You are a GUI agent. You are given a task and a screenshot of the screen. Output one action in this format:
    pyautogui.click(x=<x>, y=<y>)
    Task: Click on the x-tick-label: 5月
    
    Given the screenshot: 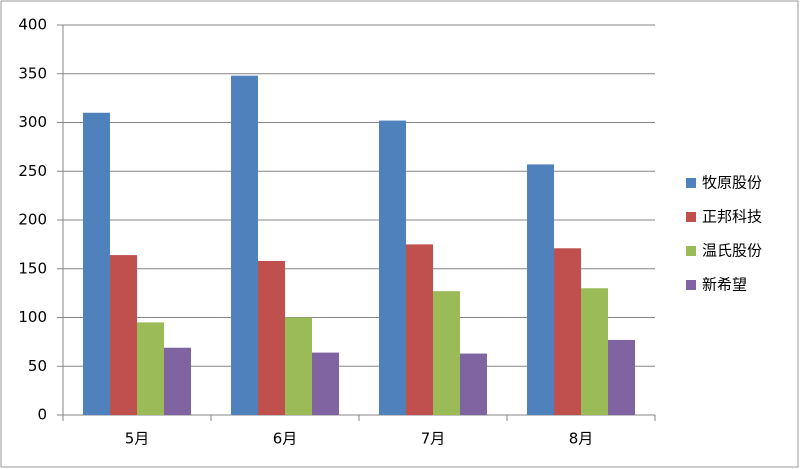 What is the action you would take?
    pyautogui.click(x=137, y=439)
    